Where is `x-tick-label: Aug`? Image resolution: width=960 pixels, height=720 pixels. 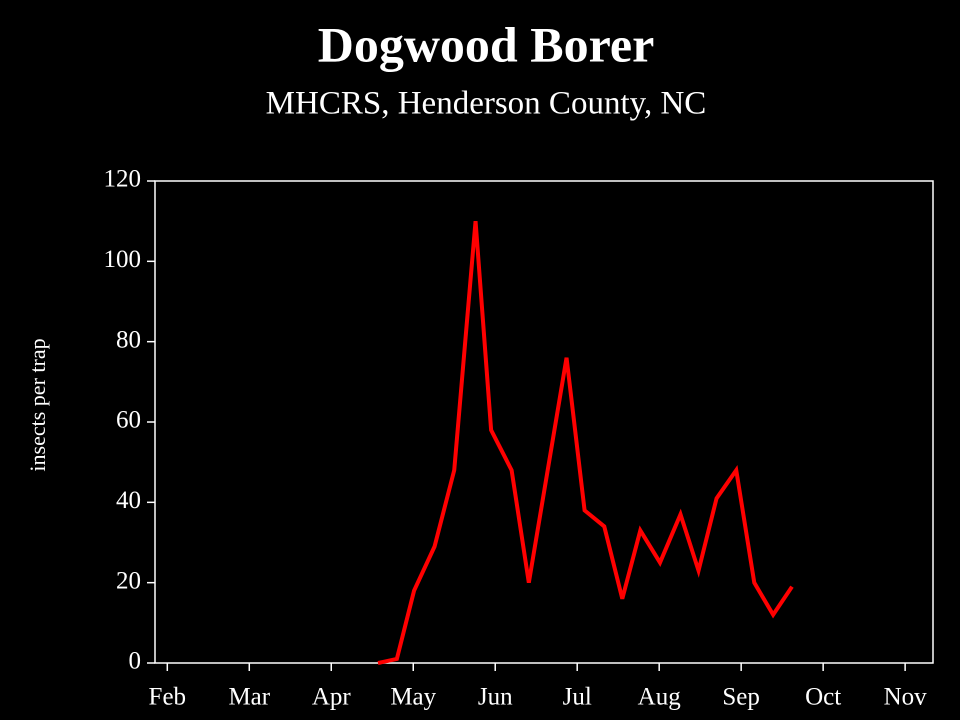 x-tick-label: Aug is located at coordinates (660, 697).